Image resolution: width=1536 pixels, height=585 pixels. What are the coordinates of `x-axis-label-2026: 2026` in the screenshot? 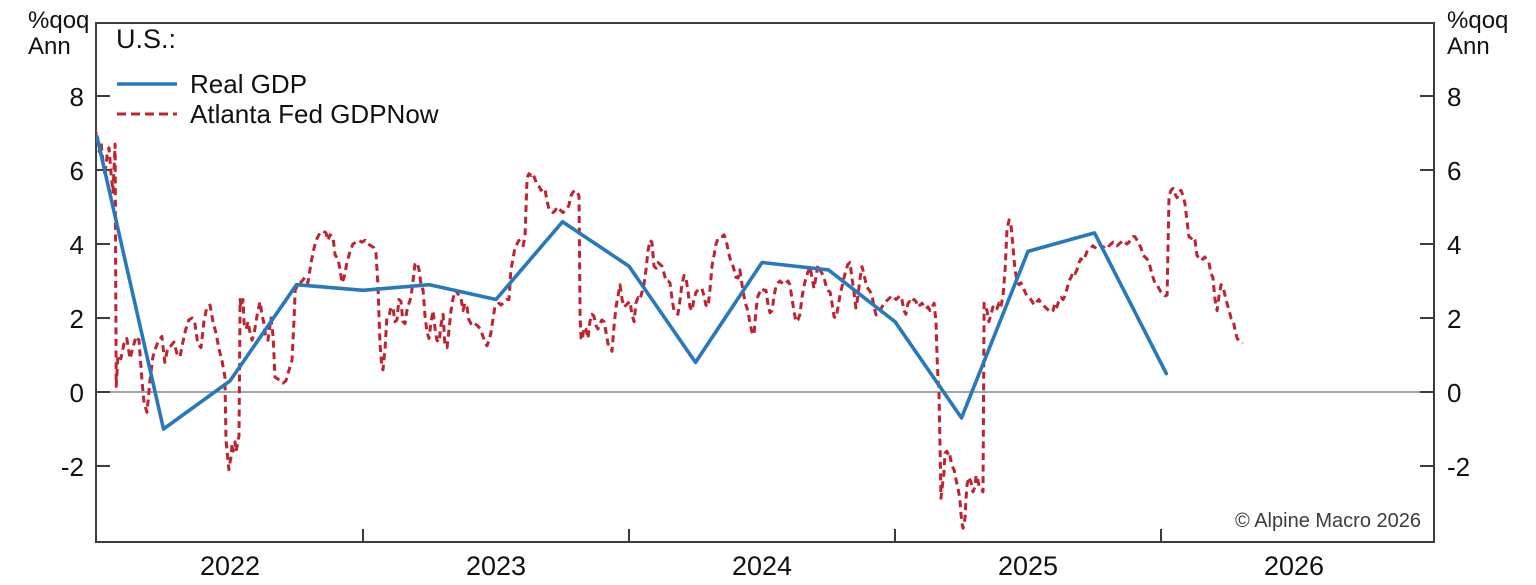 It's located at (1294, 566).